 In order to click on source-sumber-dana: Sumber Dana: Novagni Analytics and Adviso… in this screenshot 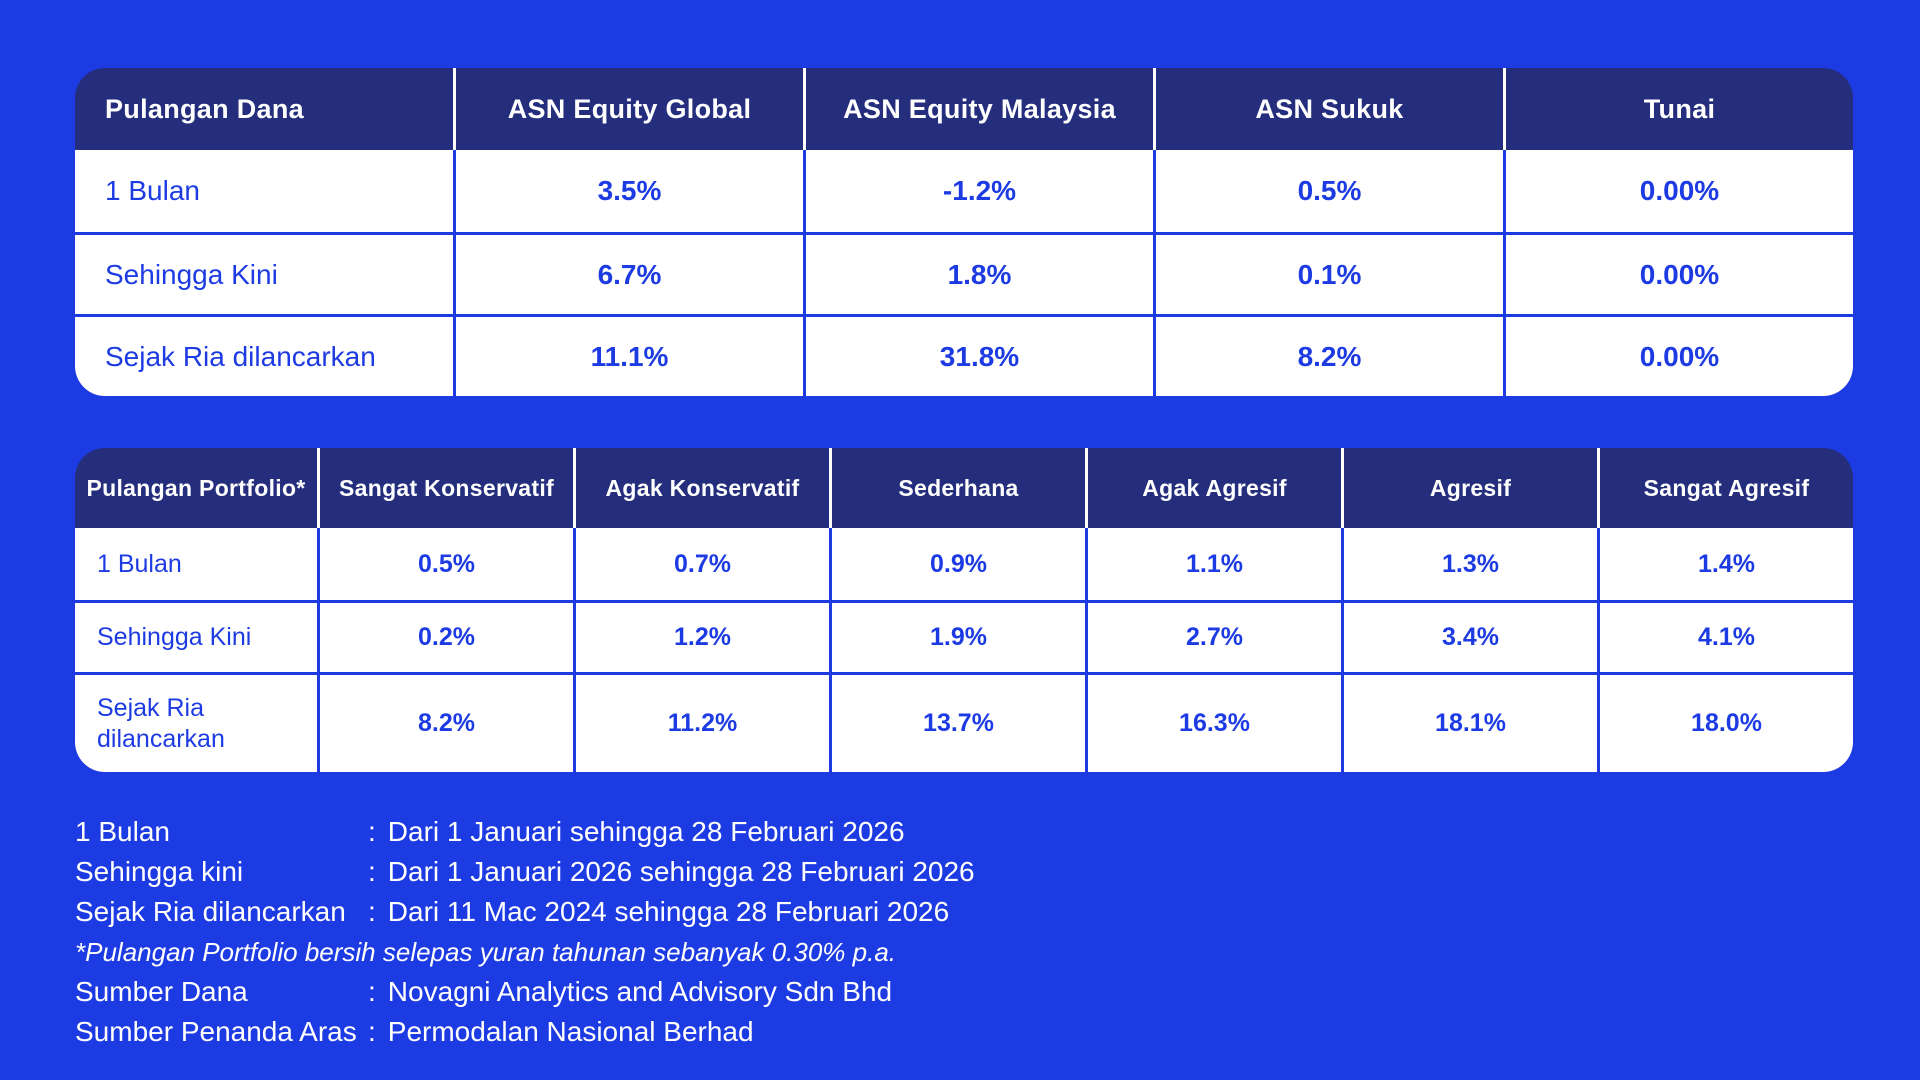, I will do `click(964, 992)`.